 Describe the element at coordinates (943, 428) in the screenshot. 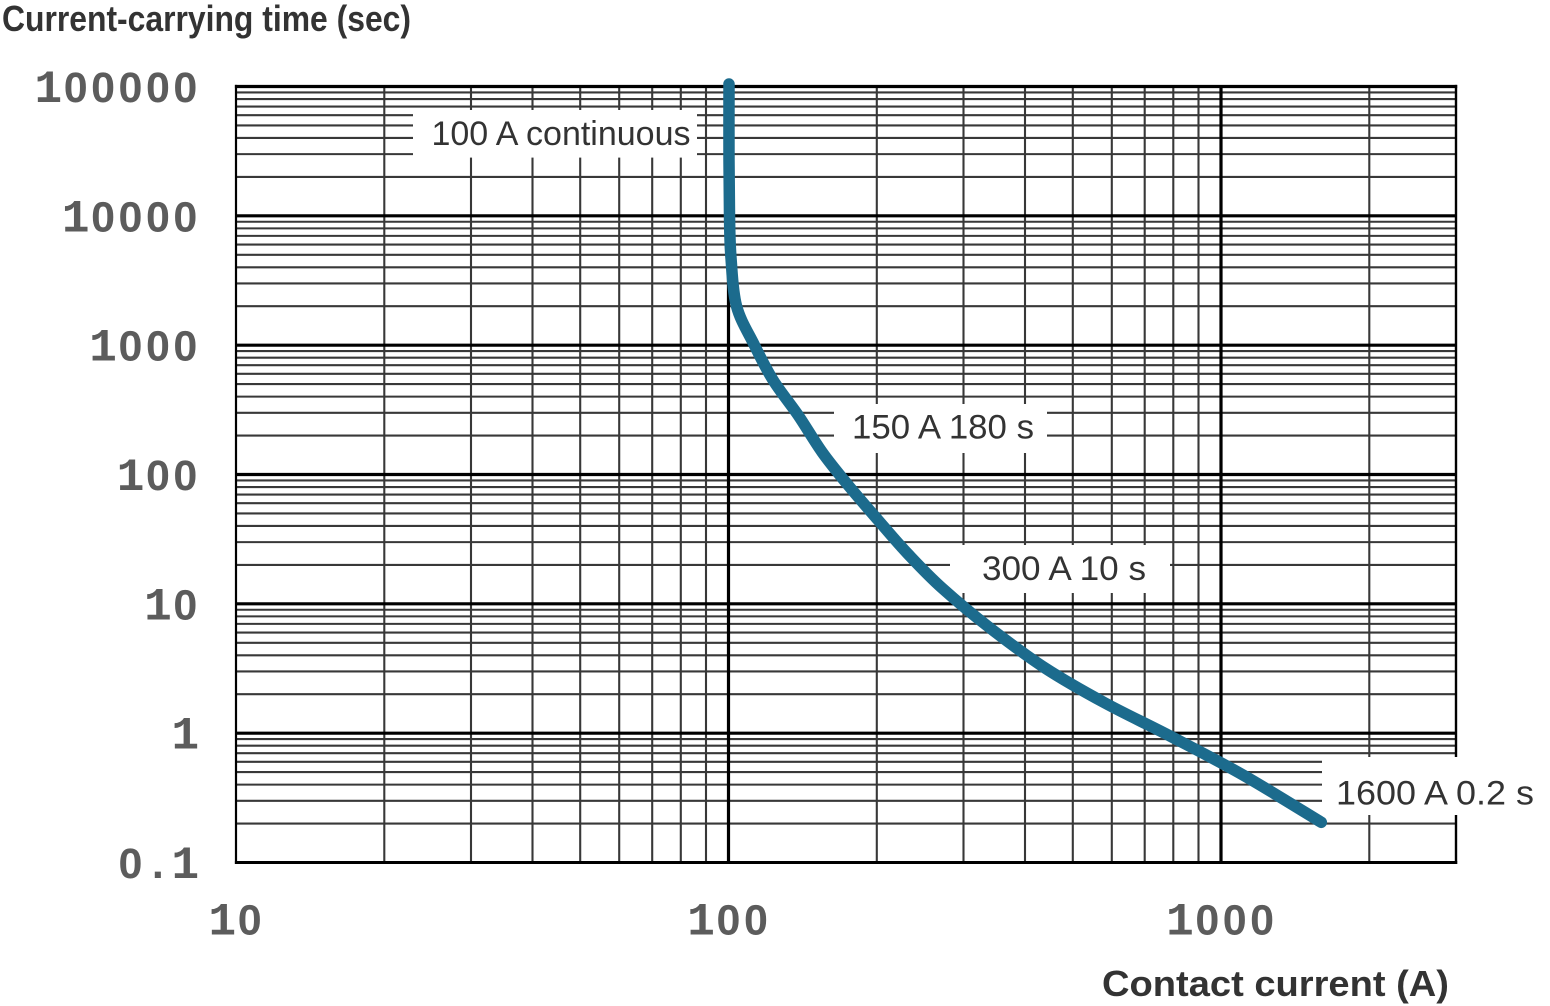

I see `svg-text: 150 A 180 s` at that location.